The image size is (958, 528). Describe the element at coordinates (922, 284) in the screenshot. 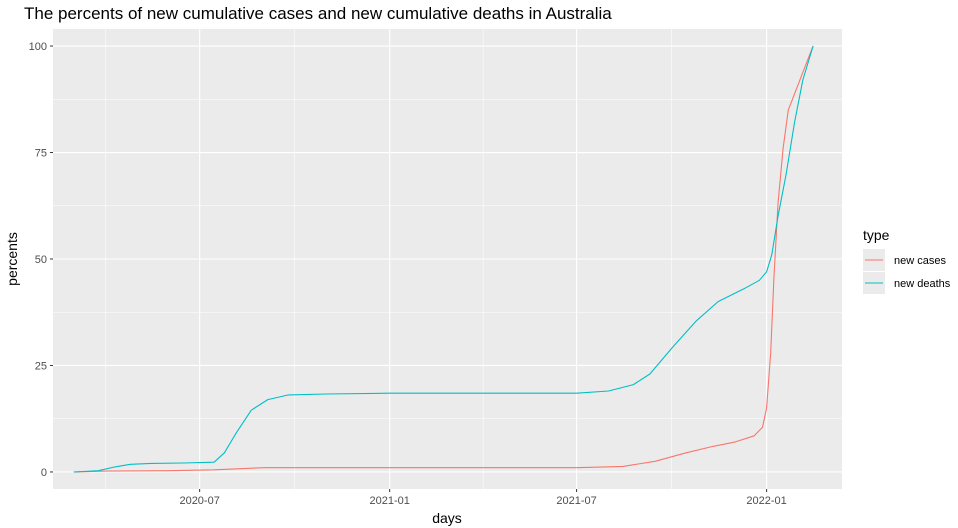

I see `legend-label-new-deaths: new deaths` at that location.